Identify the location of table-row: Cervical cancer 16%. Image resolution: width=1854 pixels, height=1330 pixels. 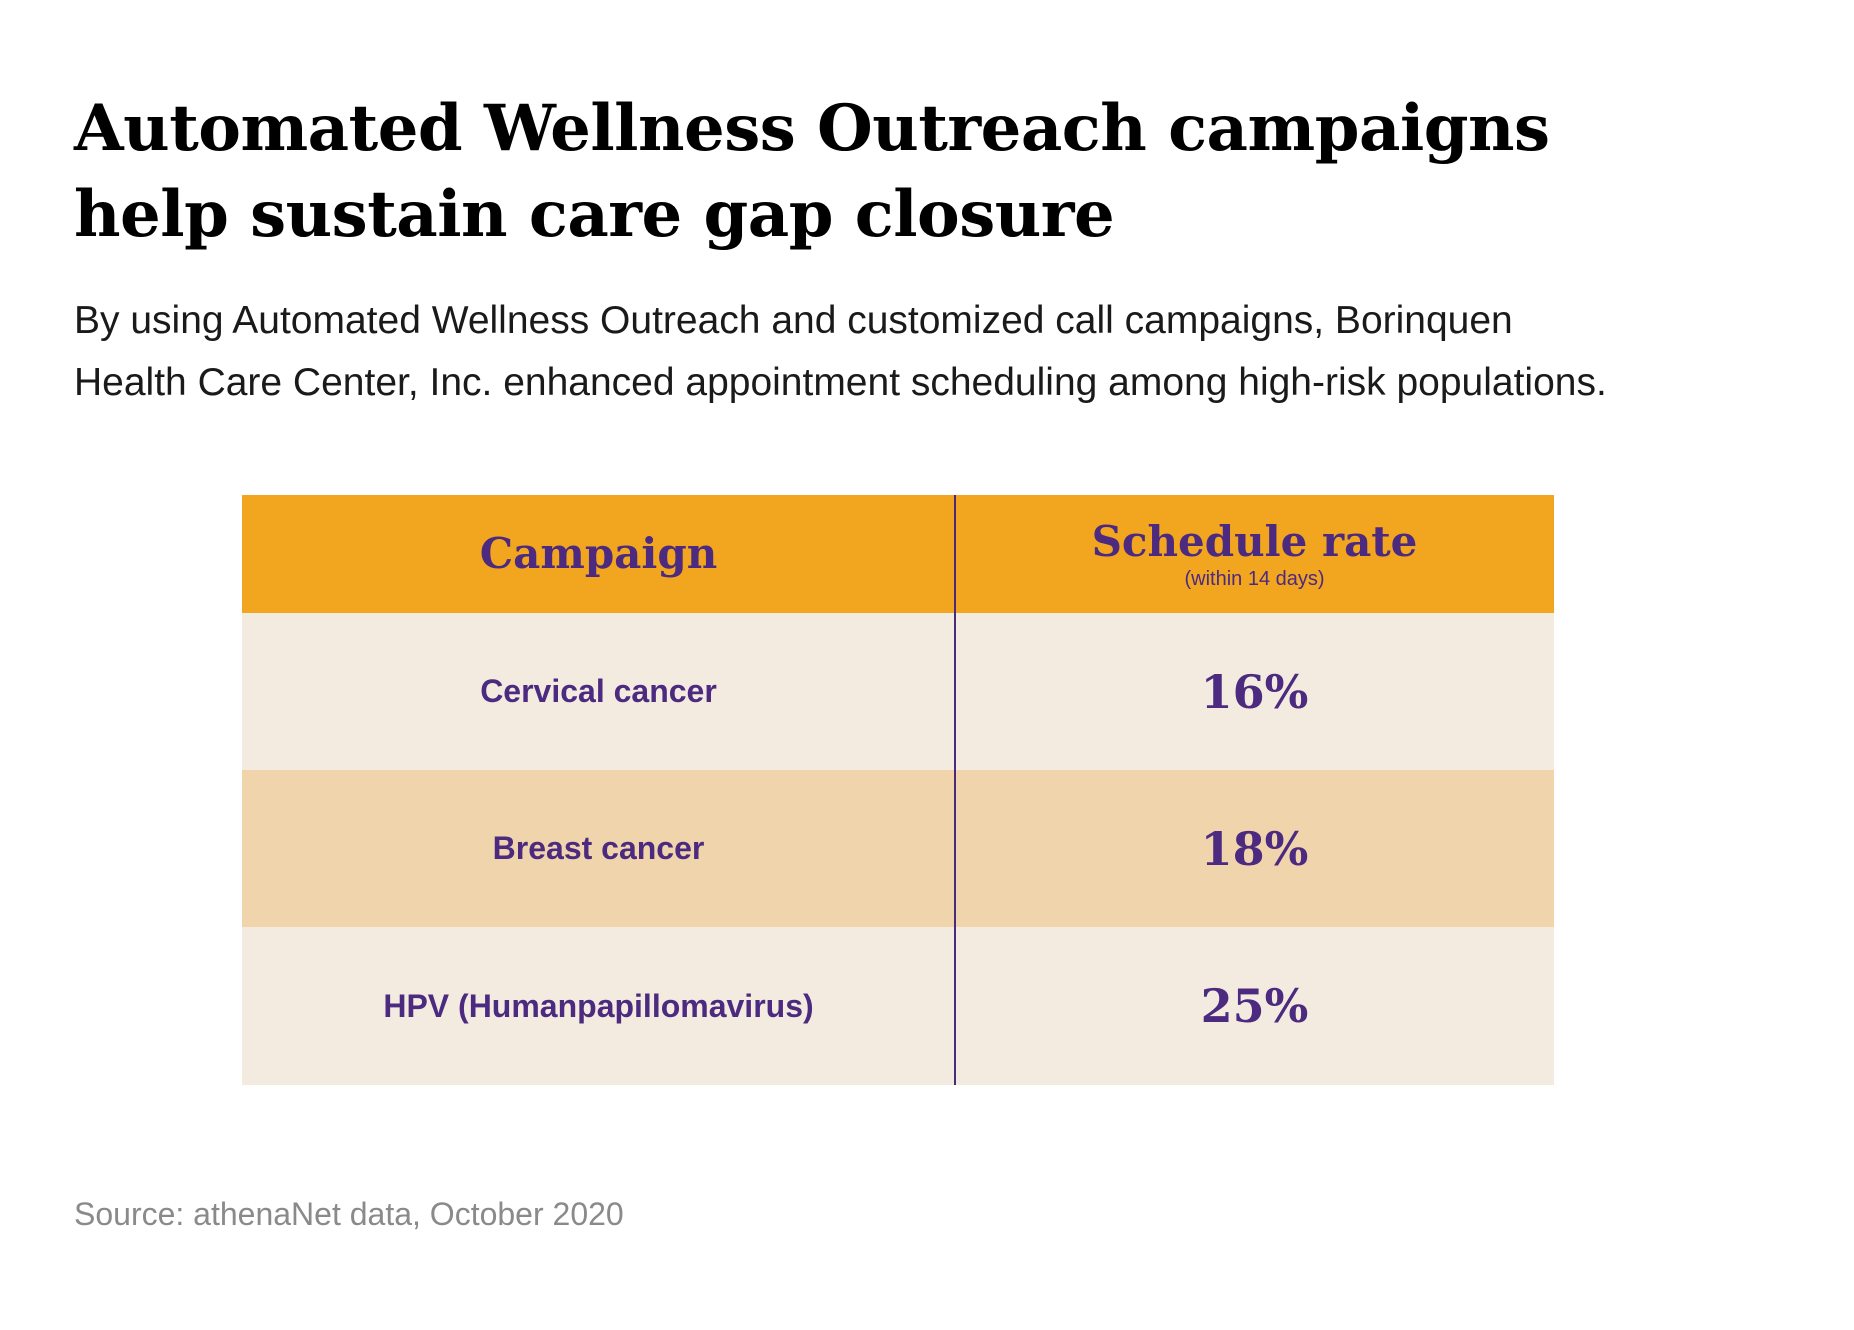
(898, 691).